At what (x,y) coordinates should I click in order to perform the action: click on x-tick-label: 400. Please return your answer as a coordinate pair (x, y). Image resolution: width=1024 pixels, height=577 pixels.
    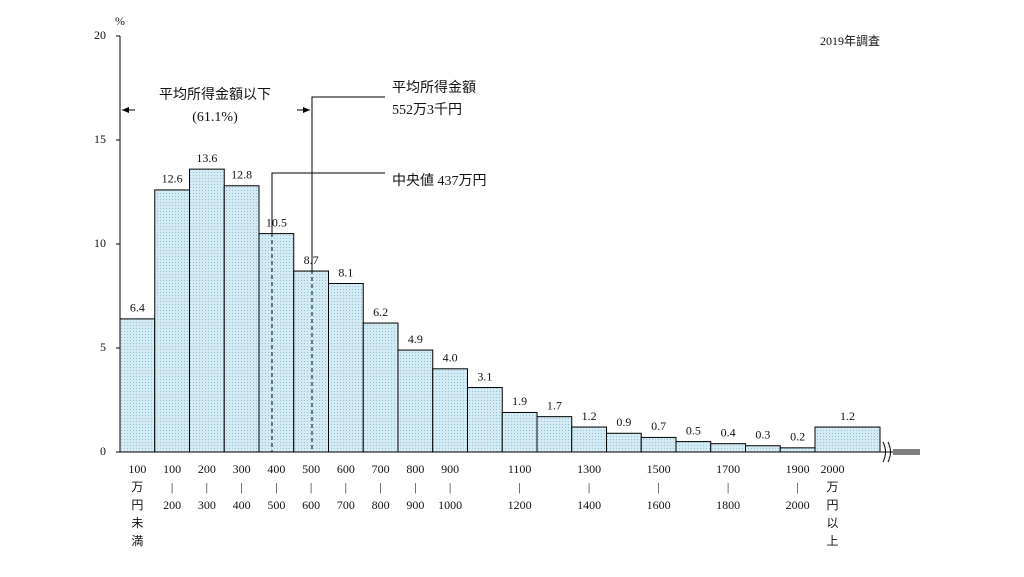
    Looking at the image, I should click on (276, 469).